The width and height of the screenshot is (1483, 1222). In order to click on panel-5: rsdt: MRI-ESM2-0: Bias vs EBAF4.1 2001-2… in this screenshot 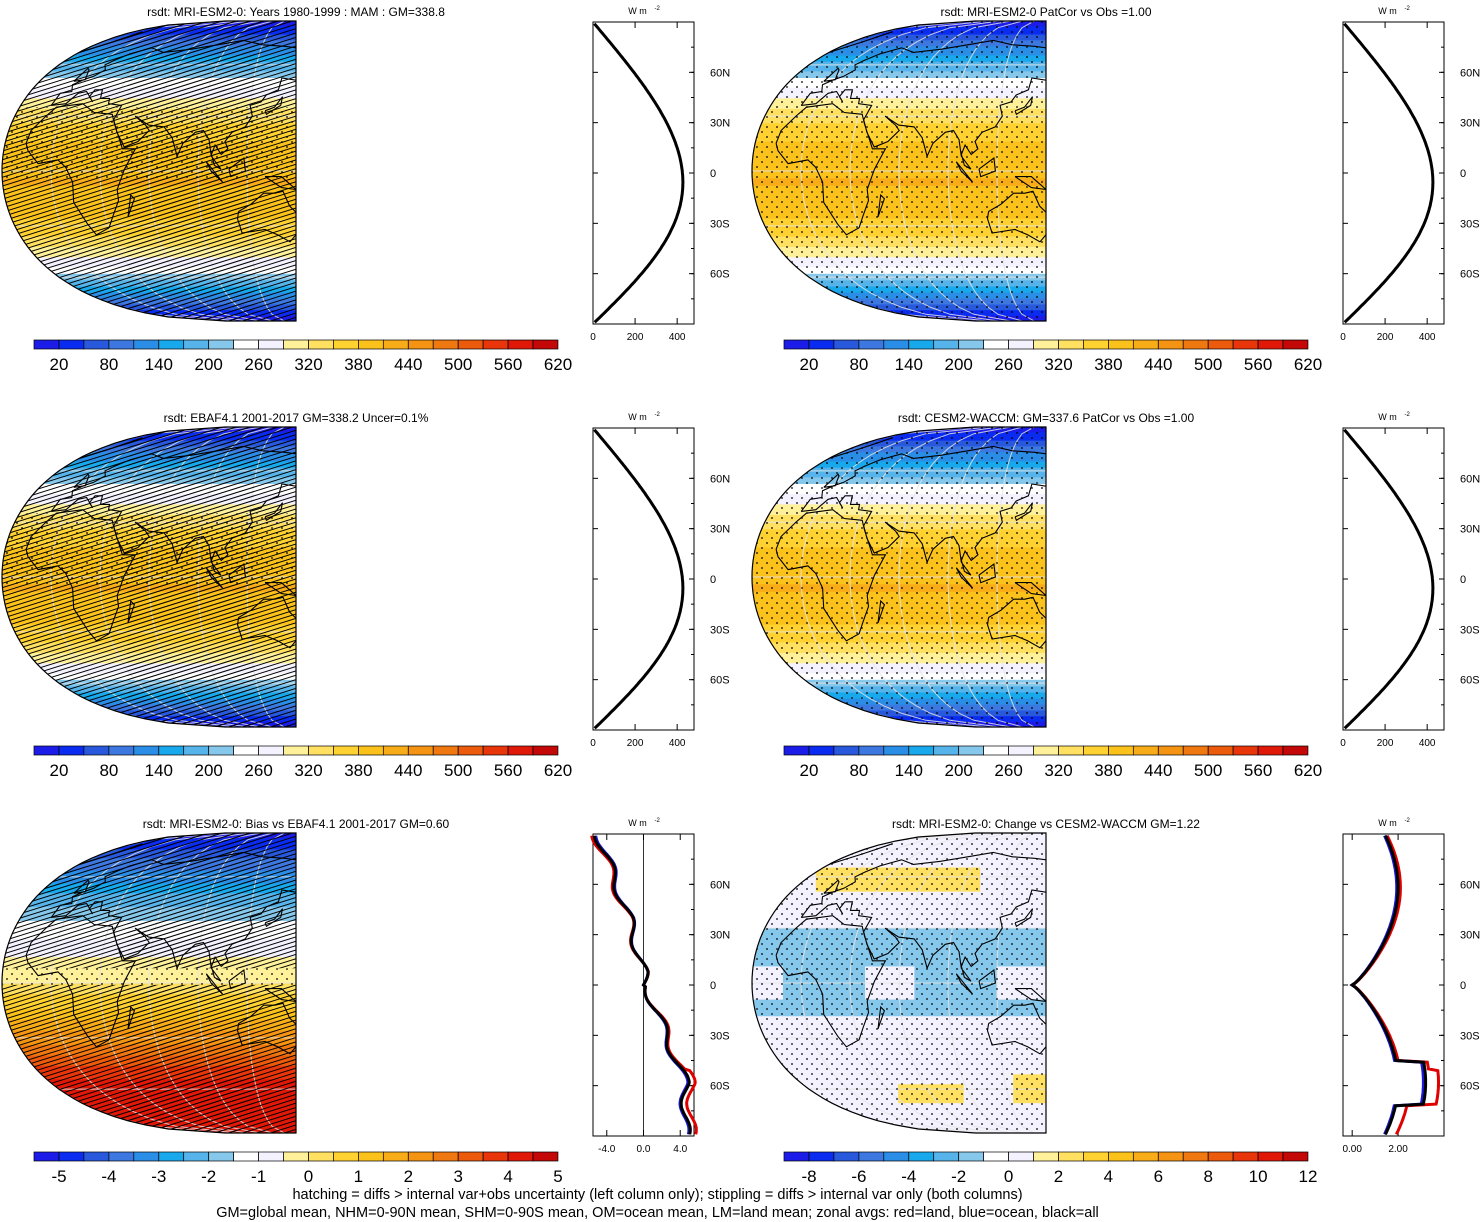, I will do `click(365, 1001)`.